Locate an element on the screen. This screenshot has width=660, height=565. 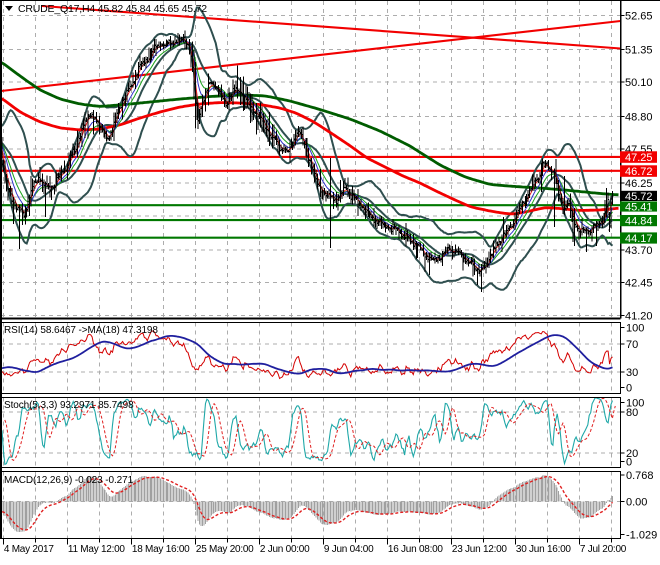
svg-text: 44.17 is located at coordinates (639, 239).